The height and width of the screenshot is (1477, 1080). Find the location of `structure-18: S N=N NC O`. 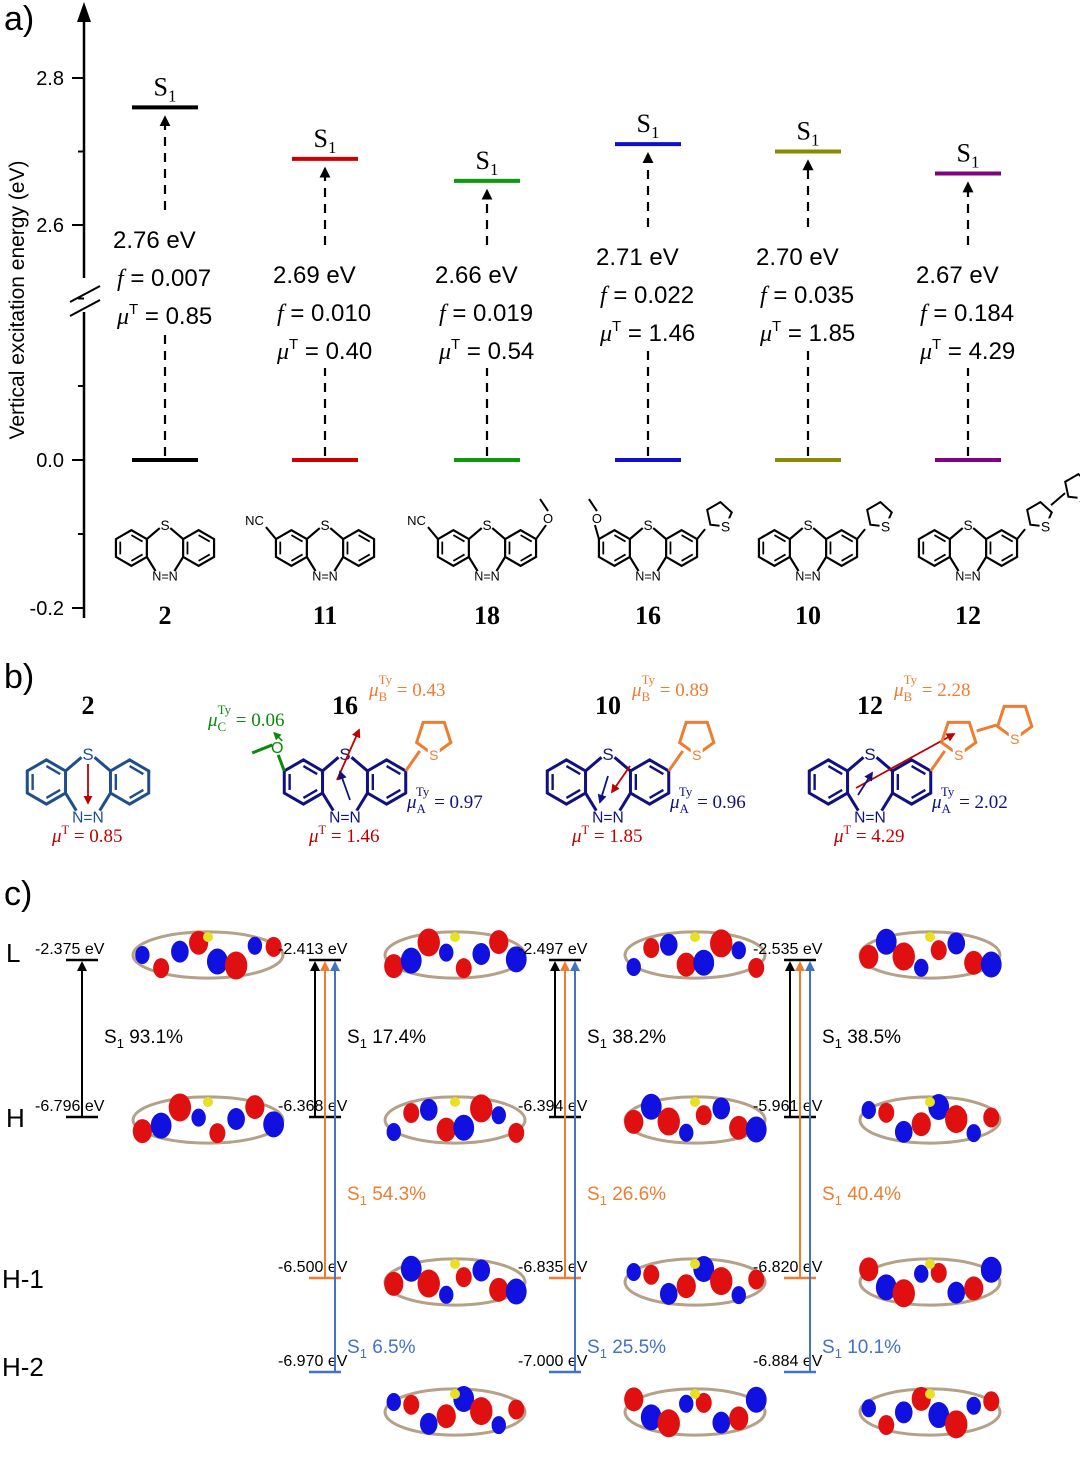

structure-18: S N=N NC O is located at coordinates (480, 541).